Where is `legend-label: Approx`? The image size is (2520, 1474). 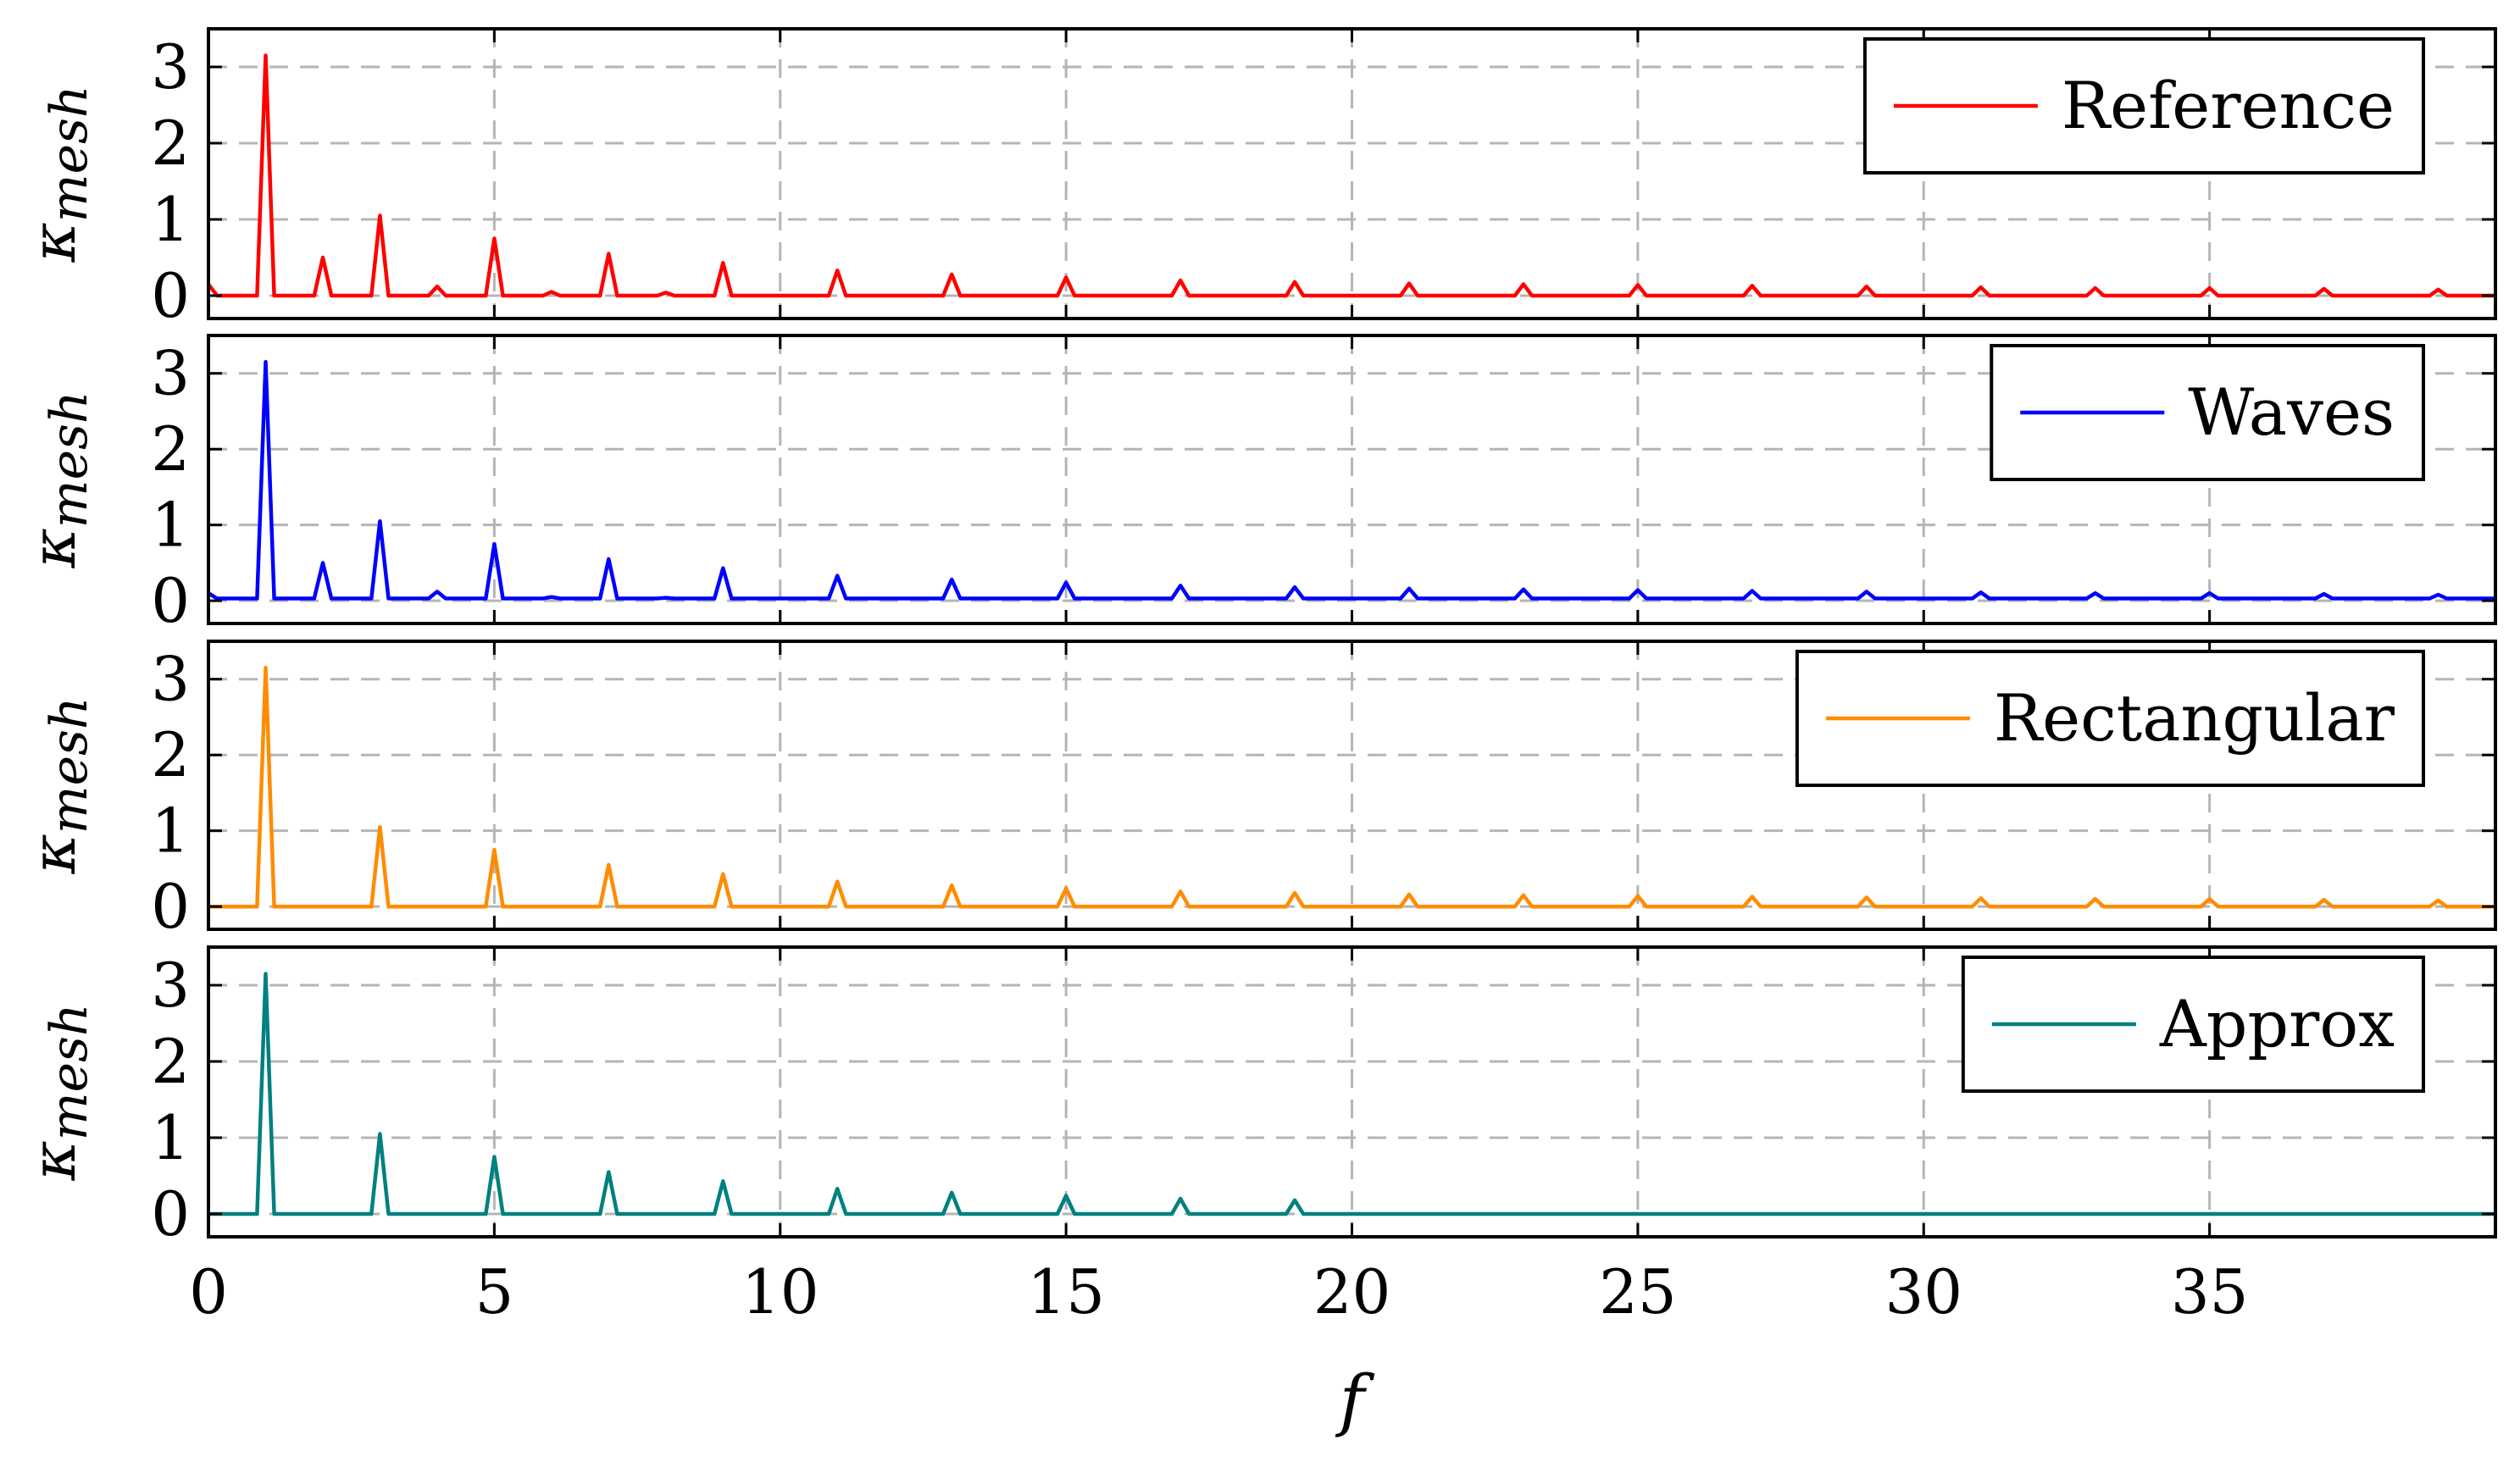 legend-label: Approx is located at coordinates (2277, 1023).